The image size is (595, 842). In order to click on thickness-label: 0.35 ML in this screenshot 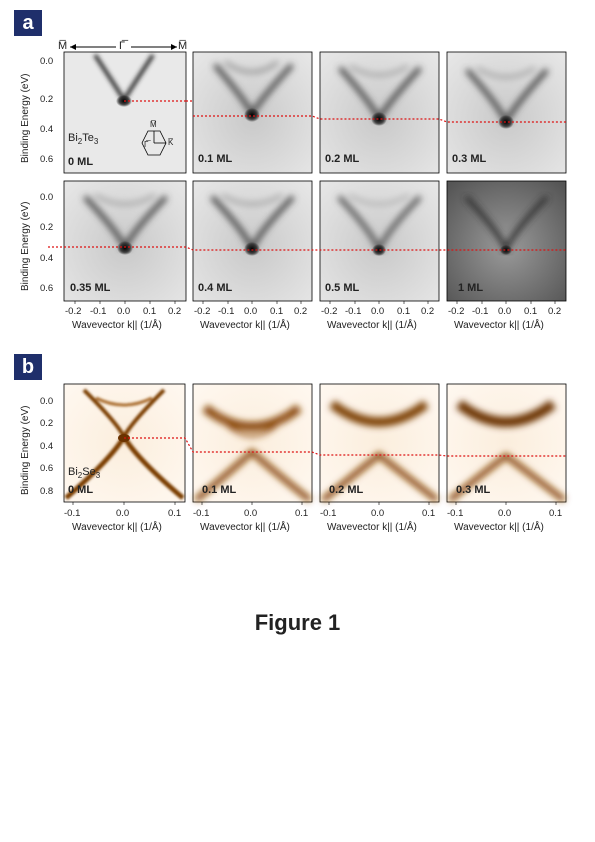, I will do `click(90, 288)`.